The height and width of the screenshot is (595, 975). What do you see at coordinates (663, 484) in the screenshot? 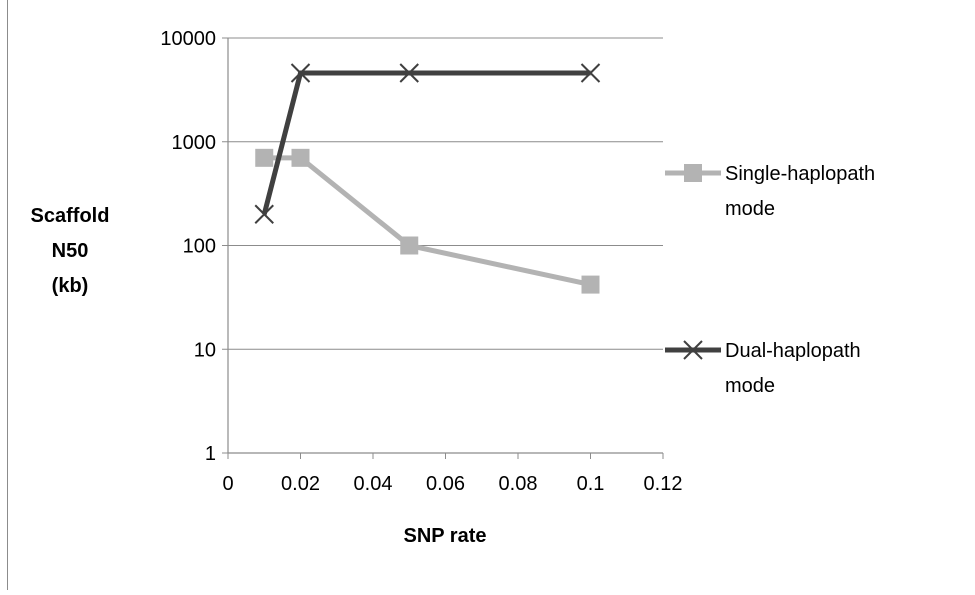
I see `x-tick-label: 0.12` at bounding box center [663, 484].